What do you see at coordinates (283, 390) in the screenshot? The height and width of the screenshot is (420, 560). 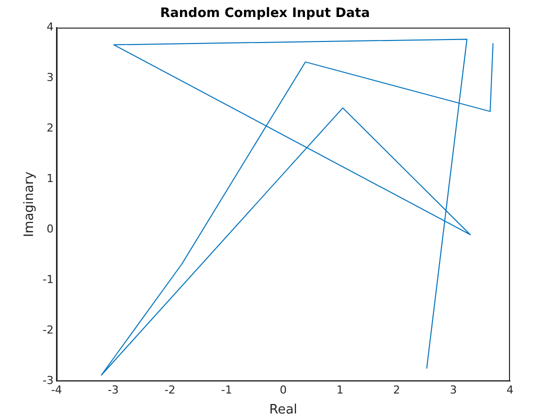 I see `x-tick-label: 0` at bounding box center [283, 390].